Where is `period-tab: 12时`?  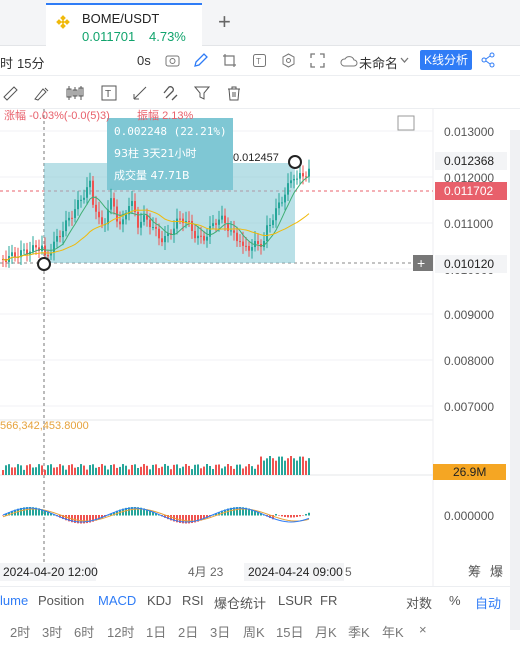
period-tab: 12时 is located at coordinates (121, 632).